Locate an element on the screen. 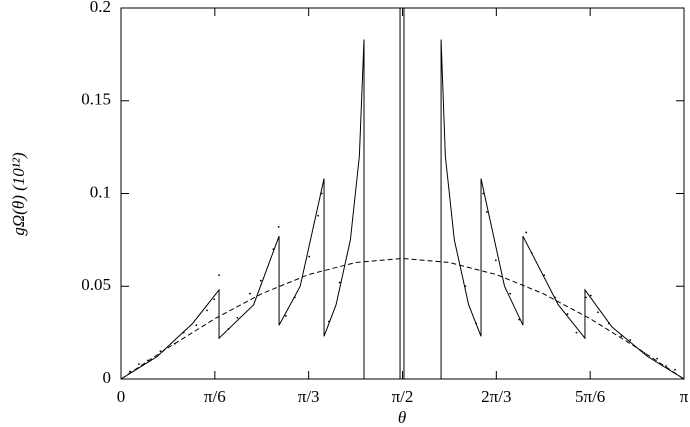 The height and width of the screenshot is (427, 690). y-tick-label: 0.05 is located at coordinates (96, 284).